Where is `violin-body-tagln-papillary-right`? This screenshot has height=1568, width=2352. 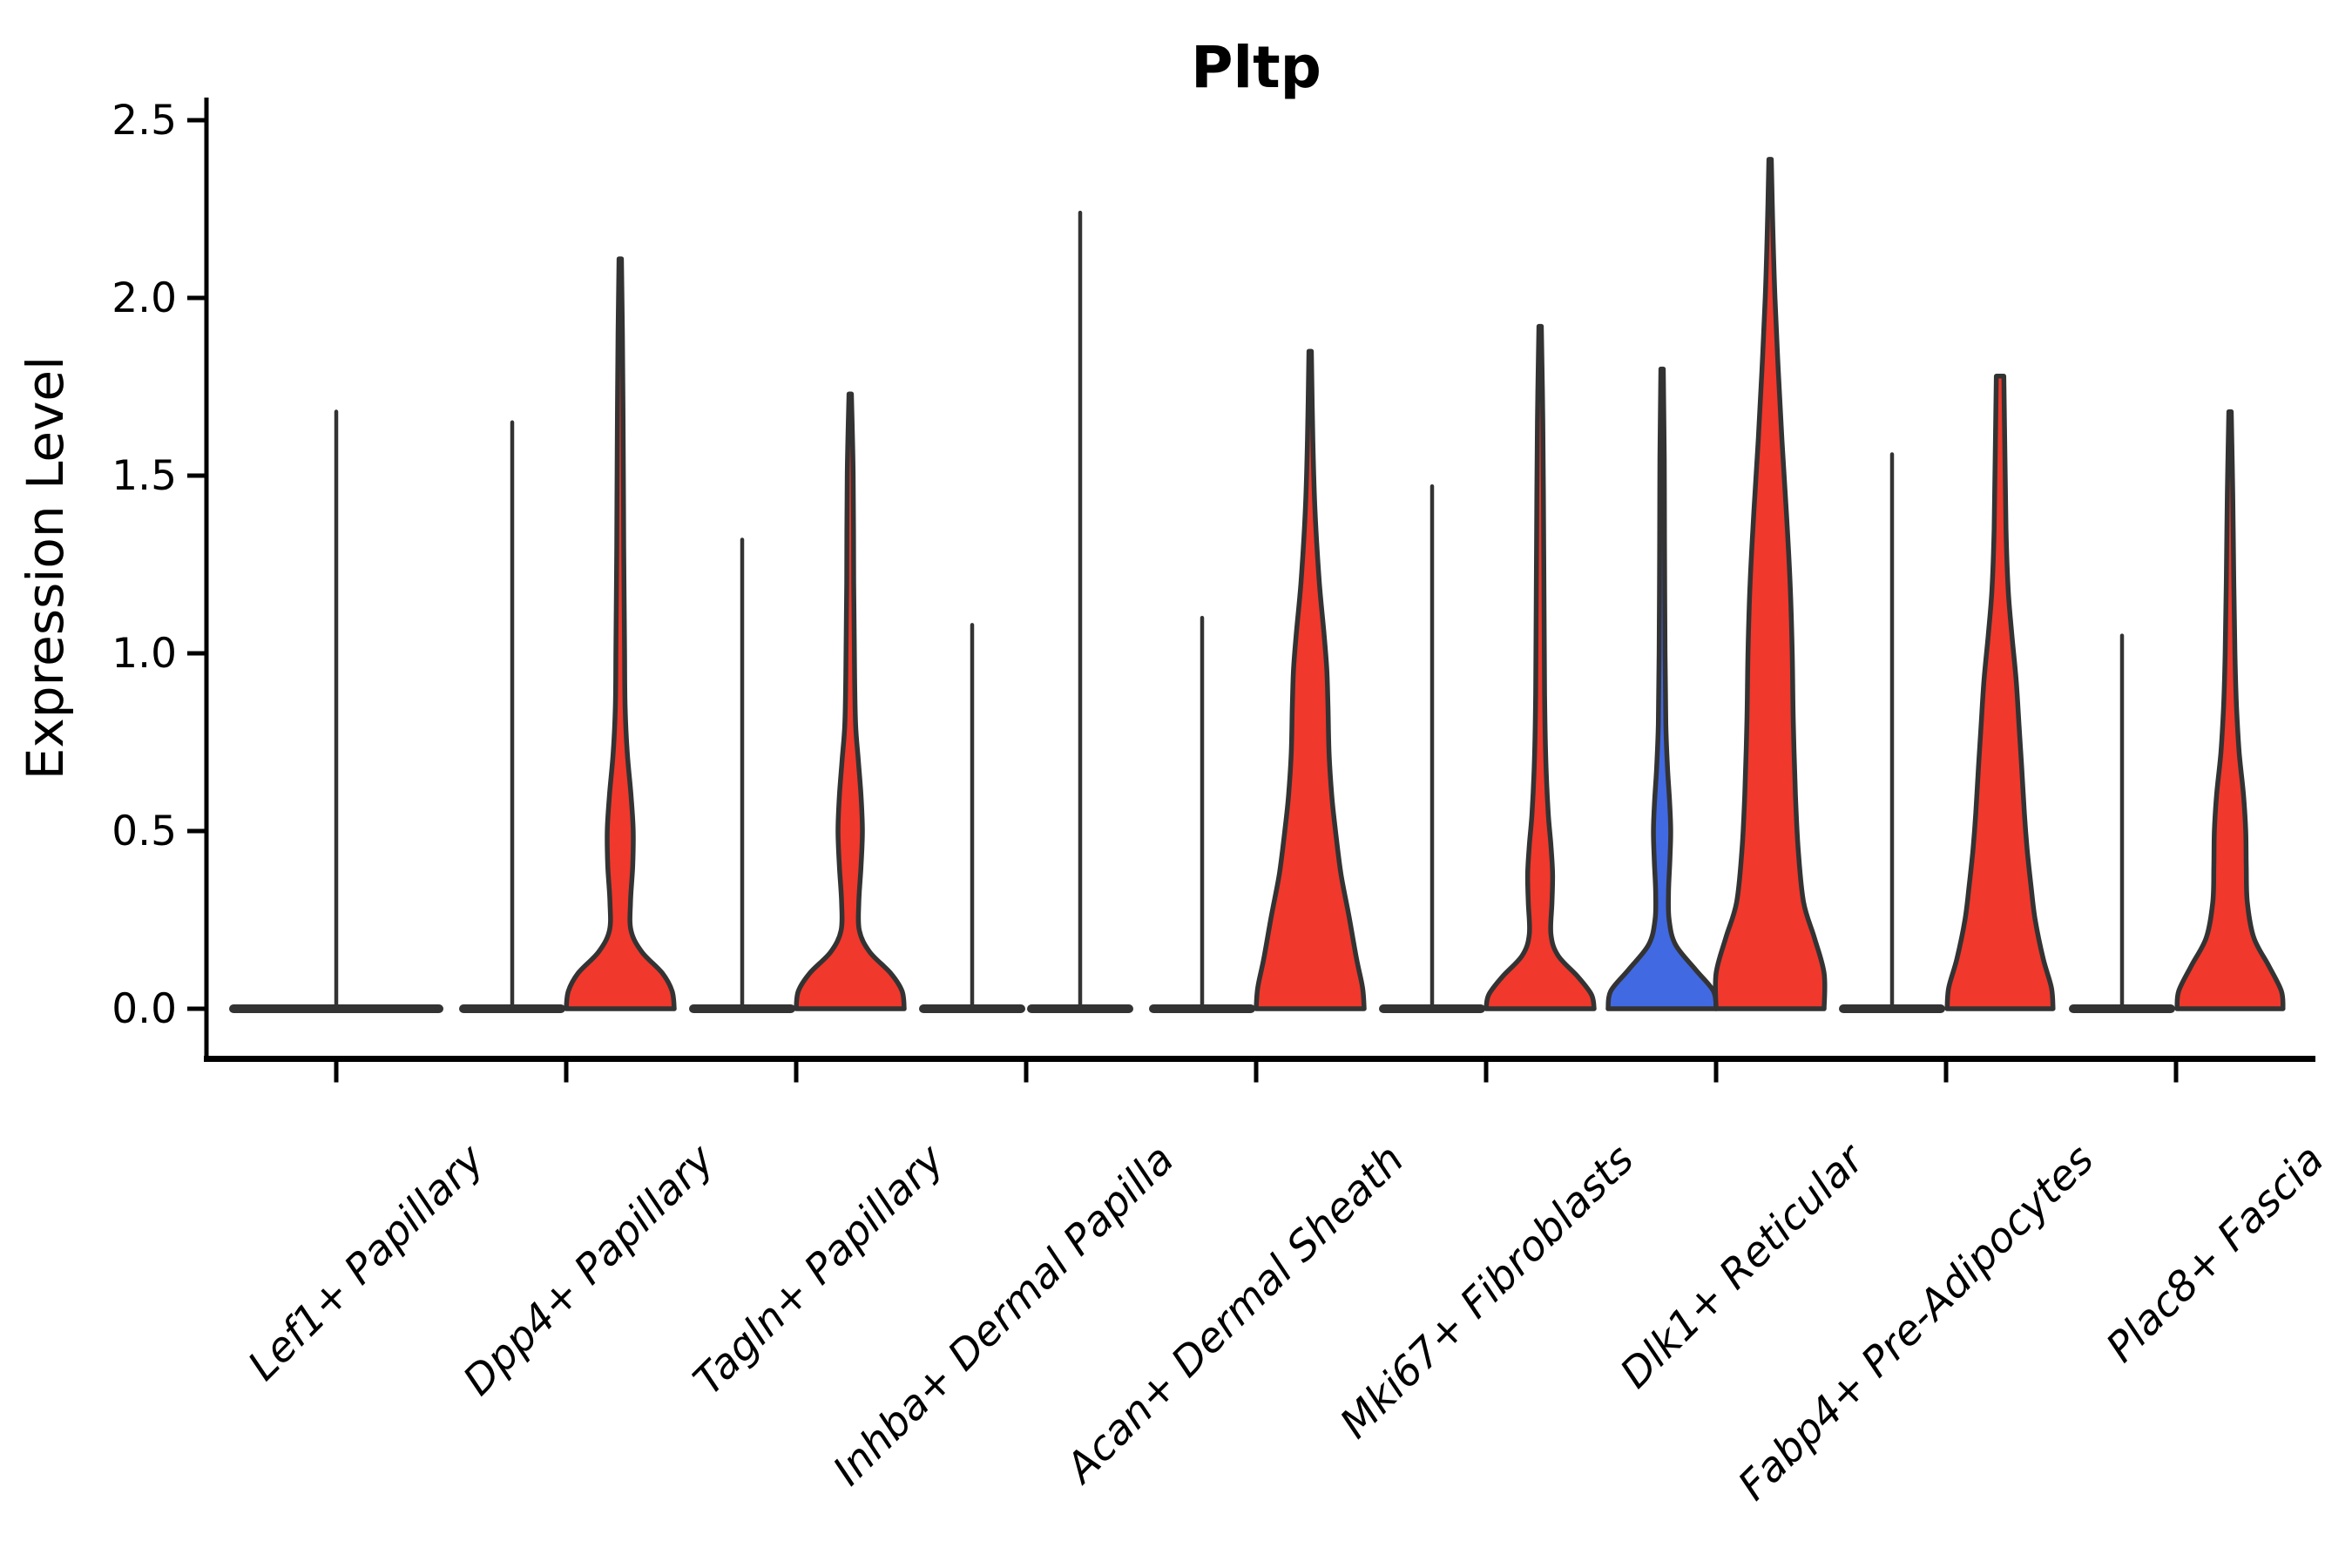 violin-body-tagln-papillary-right is located at coordinates (850, 701).